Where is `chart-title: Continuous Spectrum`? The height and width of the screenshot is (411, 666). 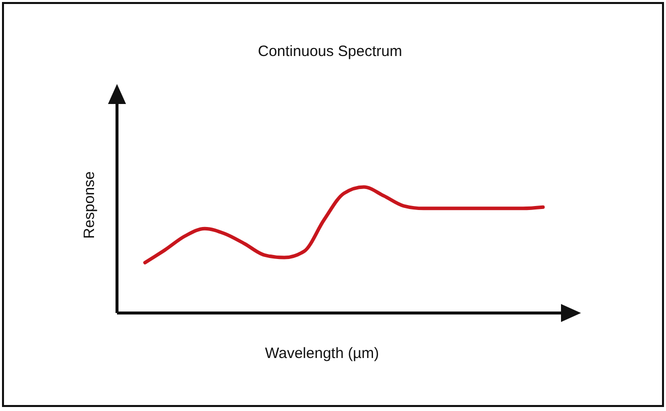 chart-title: Continuous Spectrum is located at coordinates (330, 51).